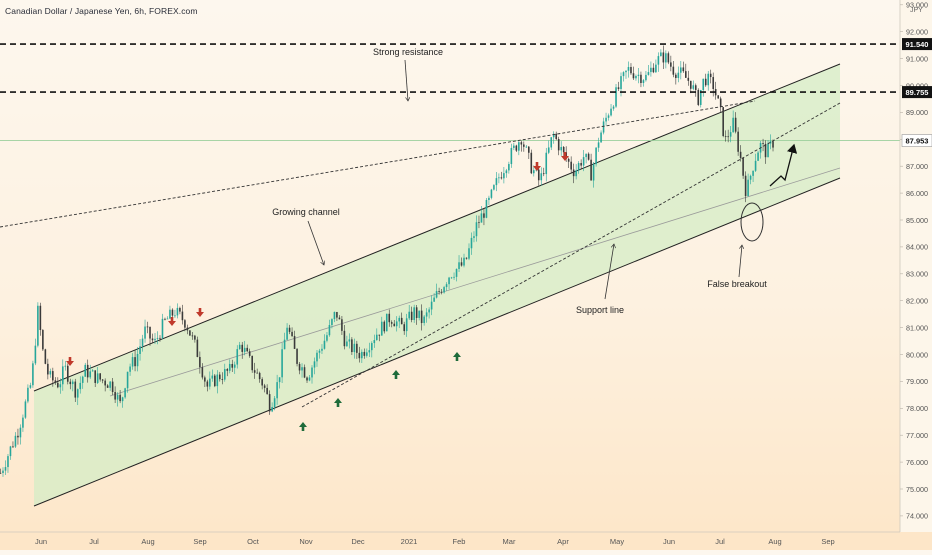 Image resolution: width=932 pixels, height=555 pixels. What do you see at coordinates (459, 541) in the screenshot?
I see `x-tick-label: Feb` at bounding box center [459, 541].